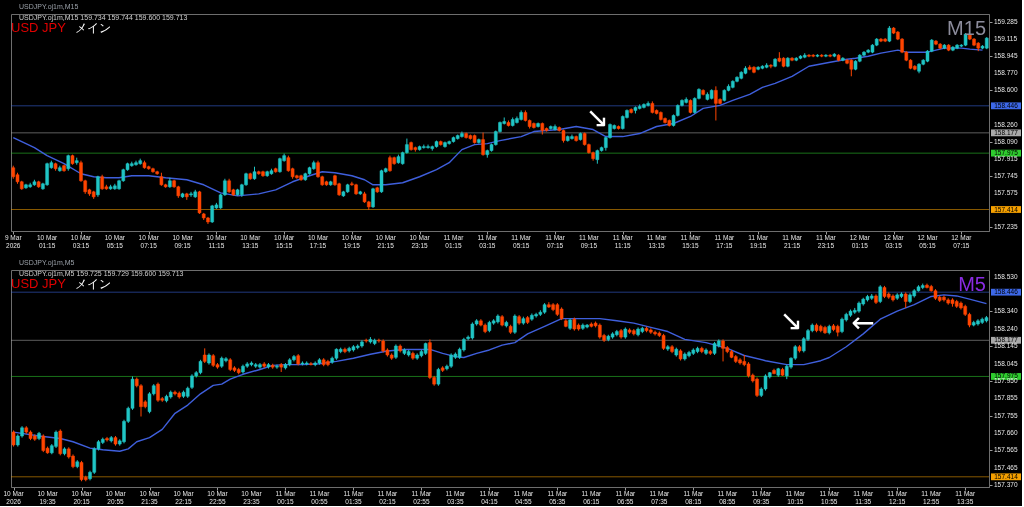 The image size is (1024, 507). I want to click on annotation: M15, so click(966, 28).